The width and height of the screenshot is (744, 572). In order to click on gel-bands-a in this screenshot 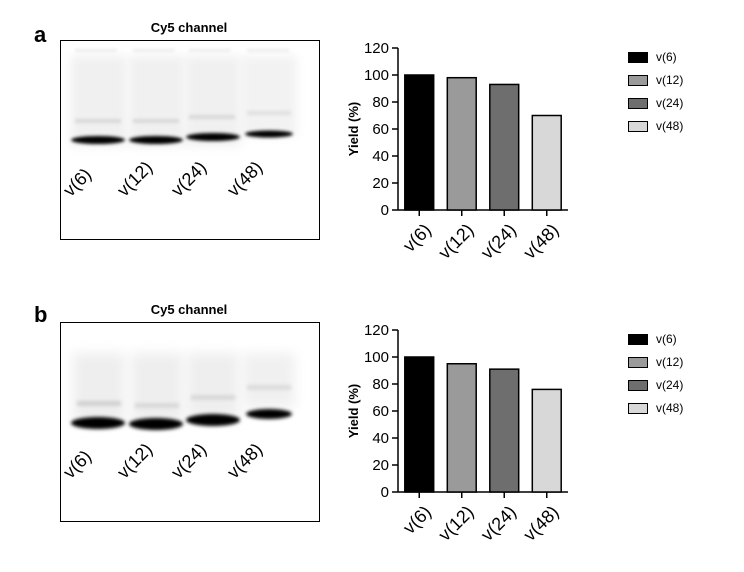, I will do `click(184, 97)`.